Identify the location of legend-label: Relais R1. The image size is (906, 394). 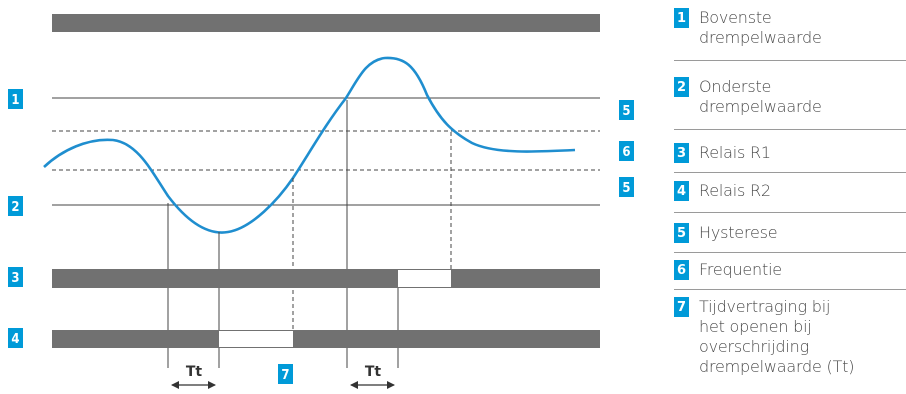
(735, 152).